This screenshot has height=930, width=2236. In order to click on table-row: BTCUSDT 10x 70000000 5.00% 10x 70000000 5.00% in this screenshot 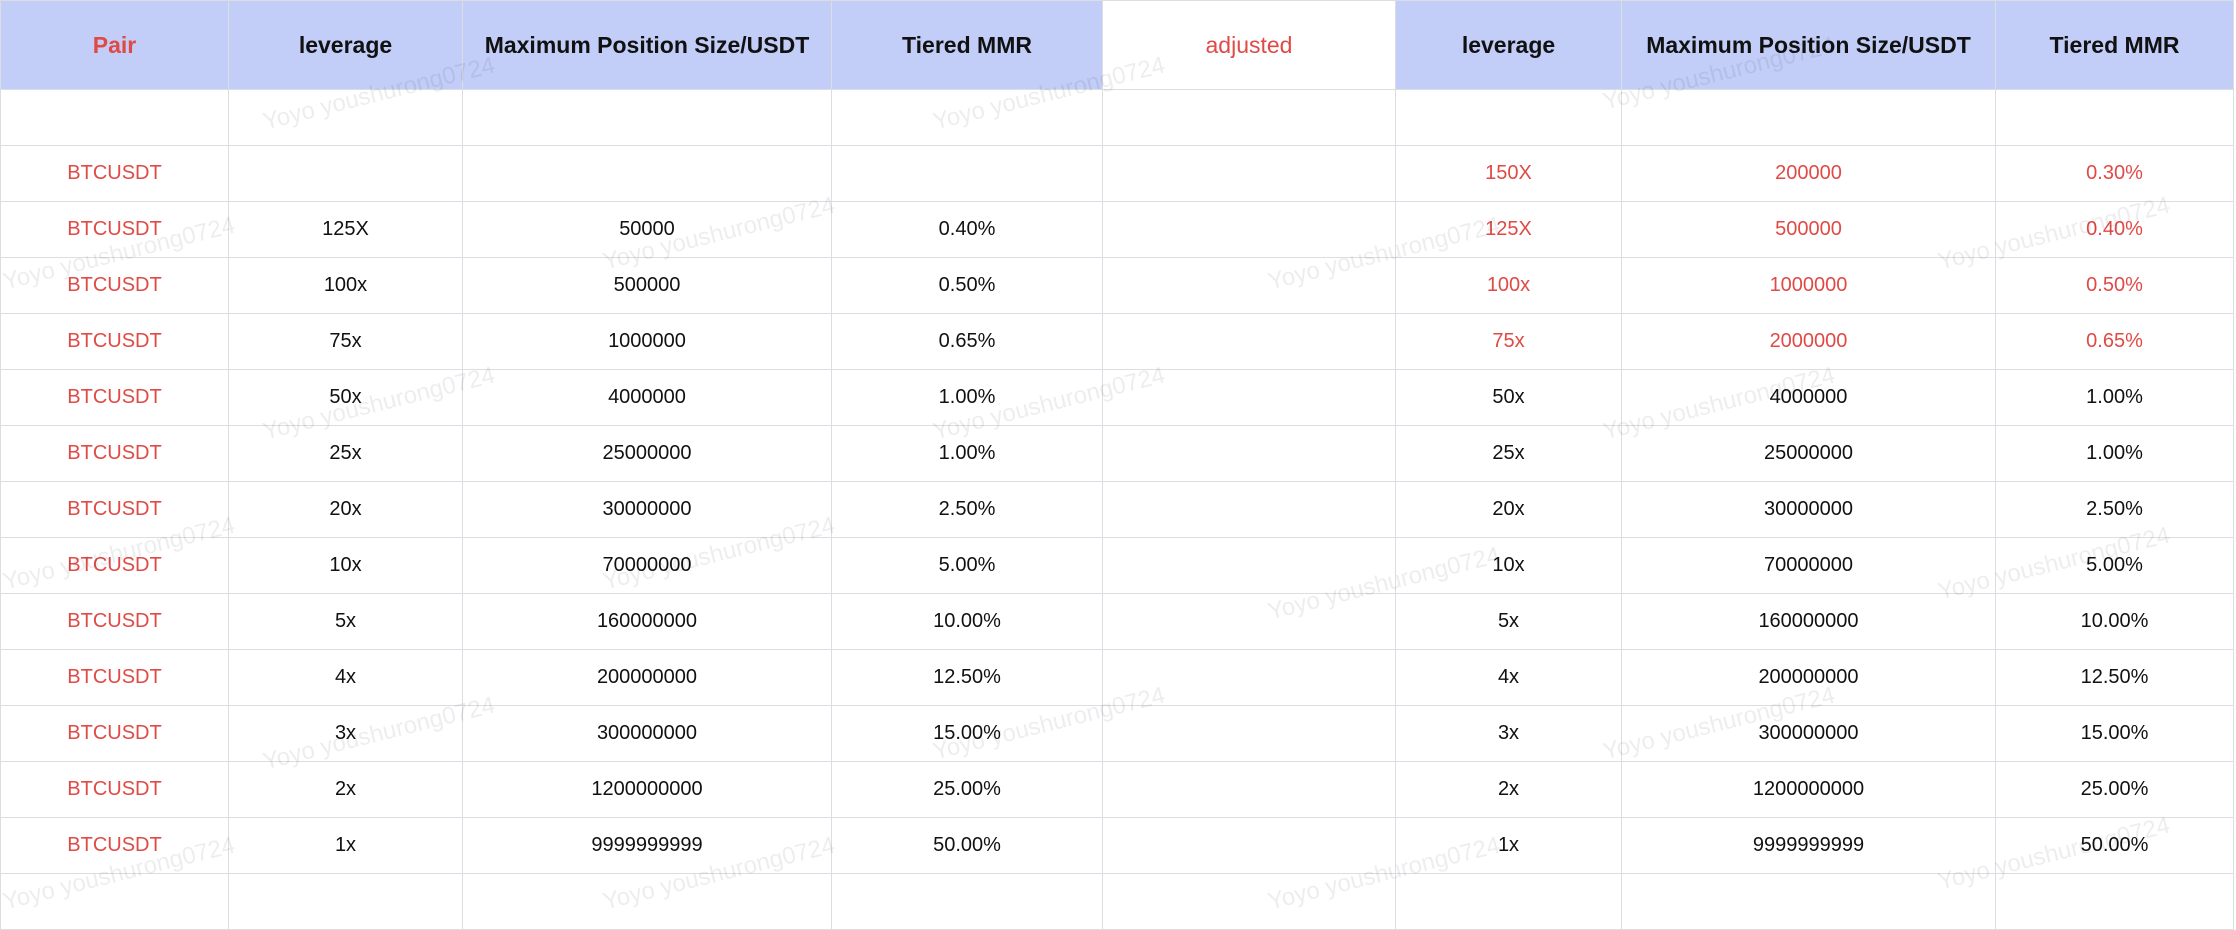, I will do `click(1117, 565)`.